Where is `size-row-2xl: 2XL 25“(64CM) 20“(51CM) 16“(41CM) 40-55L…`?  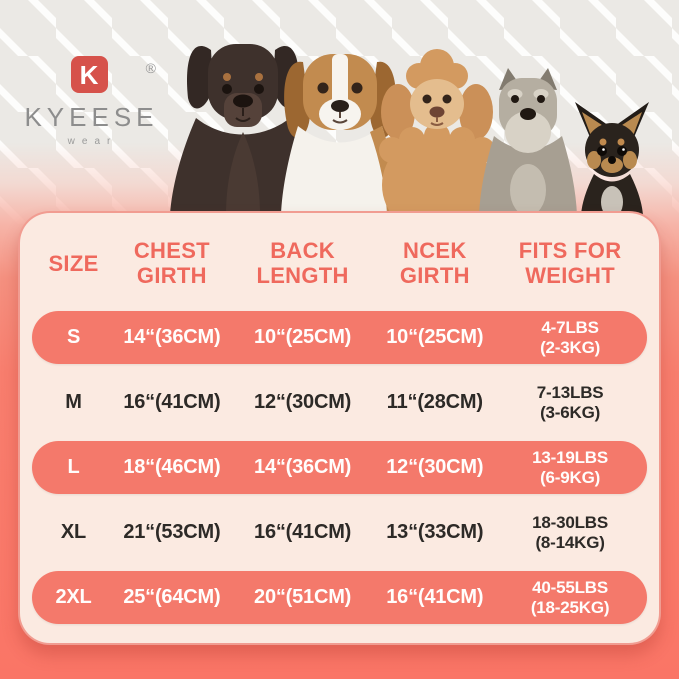 size-row-2xl: 2XL 25“(64CM) 20“(51CM) 16“(41CM) 40-55L… is located at coordinates (339, 597).